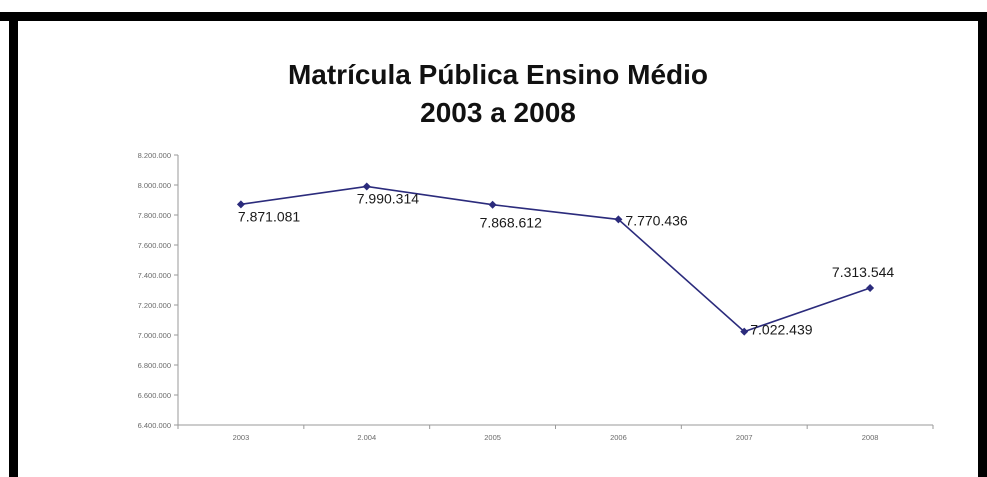 Image resolution: width=987 pixels, height=477 pixels. What do you see at coordinates (366, 437) in the screenshot?
I see `x-tick-label: 2.004` at bounding box center [366, 437].